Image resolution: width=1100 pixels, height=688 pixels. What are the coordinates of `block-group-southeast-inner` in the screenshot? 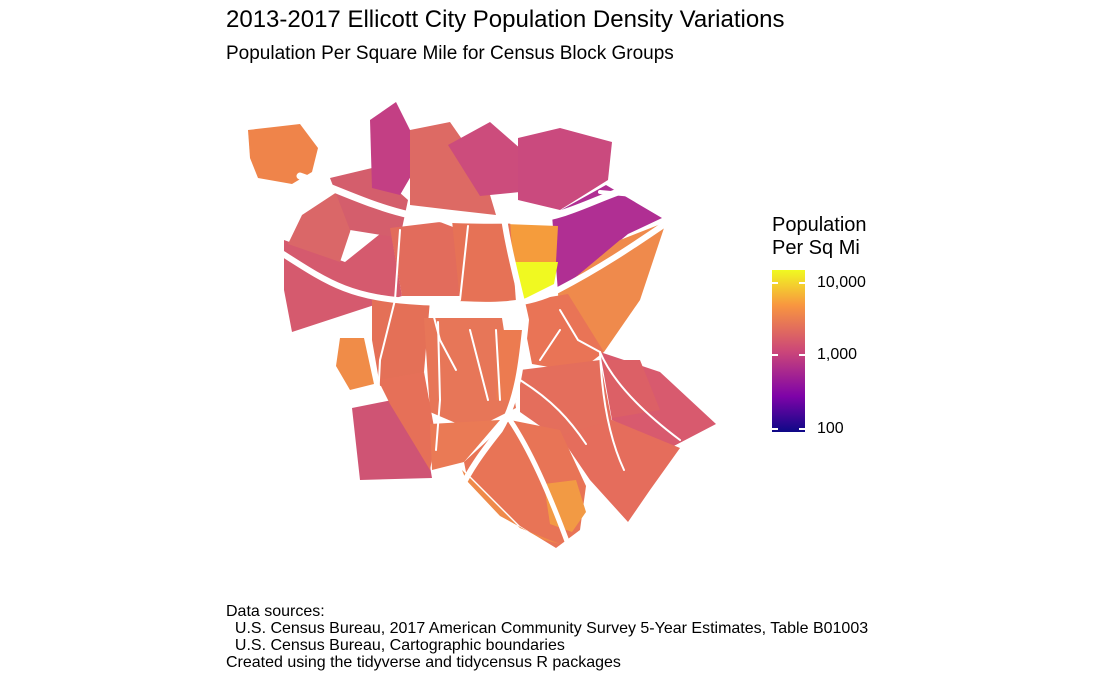 It's located at (566, 400).